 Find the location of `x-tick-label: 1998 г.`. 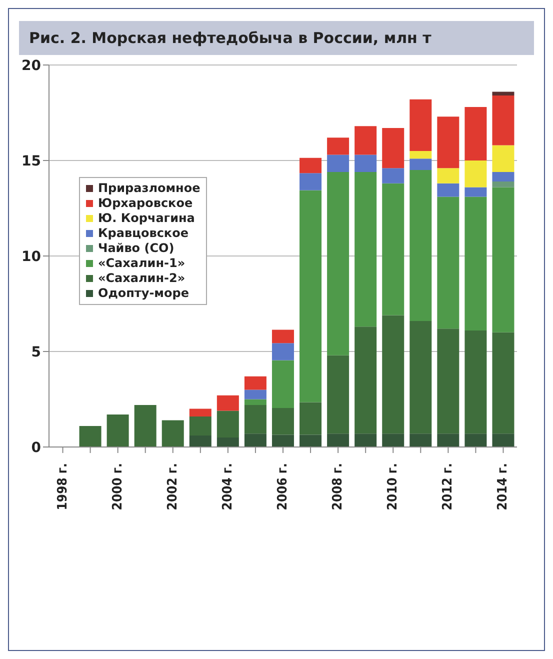

x-tick-label: 1998 г. is located at coordinates (62, 486).